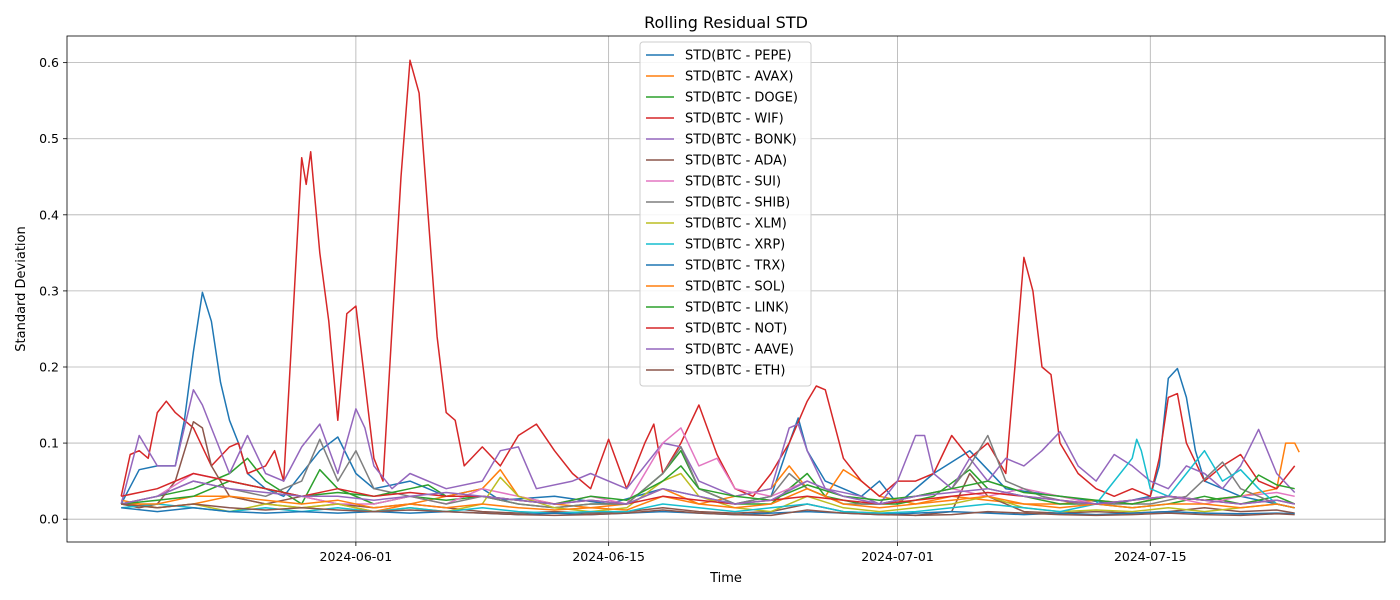 This screenshot has width=1400, height=600. What do you see at coordinates (725, 578) in the screenshot?
I see `x-axis-label: Time` at bounding box center [725, 578].